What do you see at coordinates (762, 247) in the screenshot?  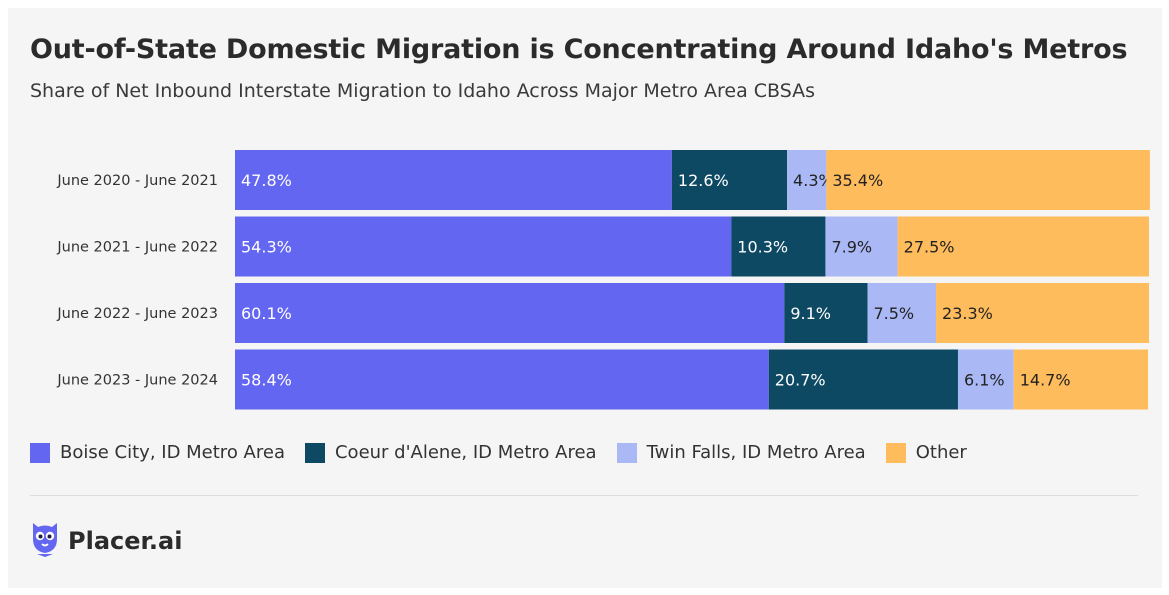 I see `data-label-coeur-d-alene-id-metro-area-1: 10.3%` at bounding box center [762, 247].